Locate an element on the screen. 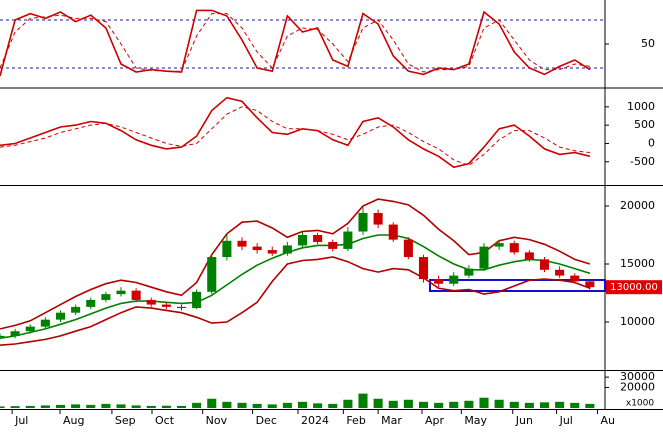 This screenshot has width=663, height=432. x-tick-label: Sep is located at coordinates (125, 420).